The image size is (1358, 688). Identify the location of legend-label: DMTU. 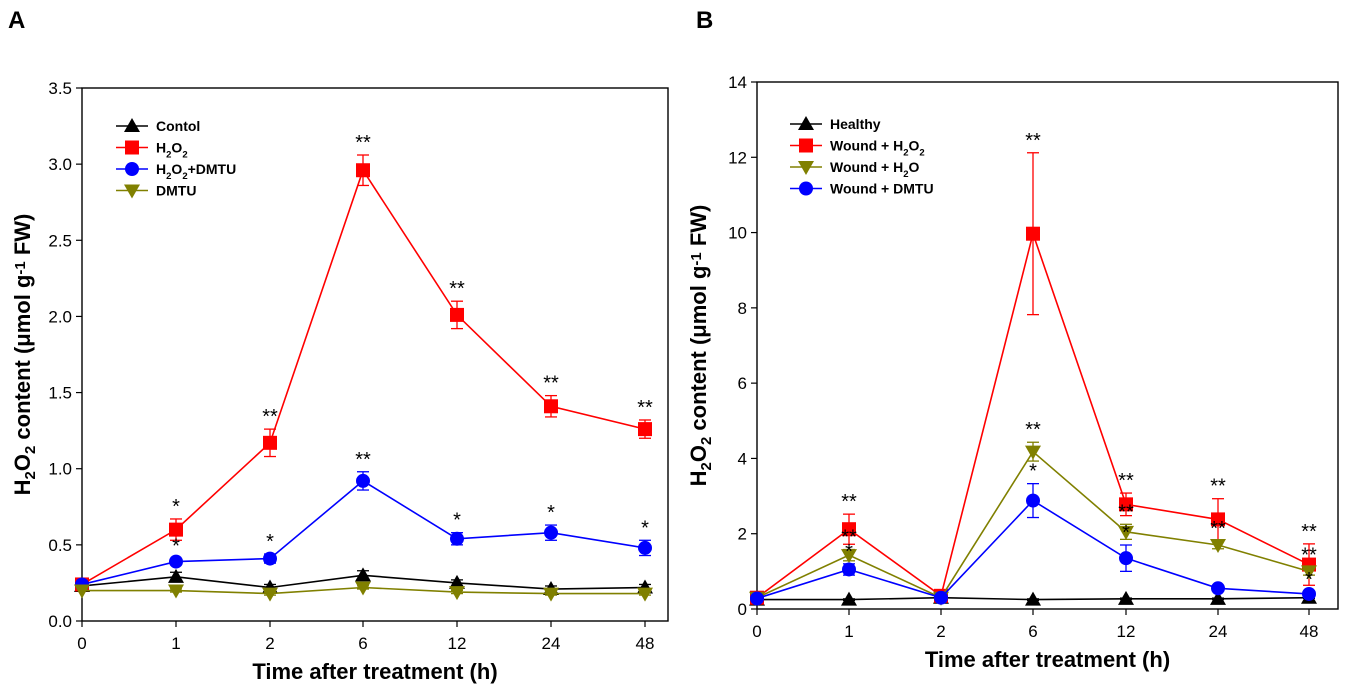
(176, 191).